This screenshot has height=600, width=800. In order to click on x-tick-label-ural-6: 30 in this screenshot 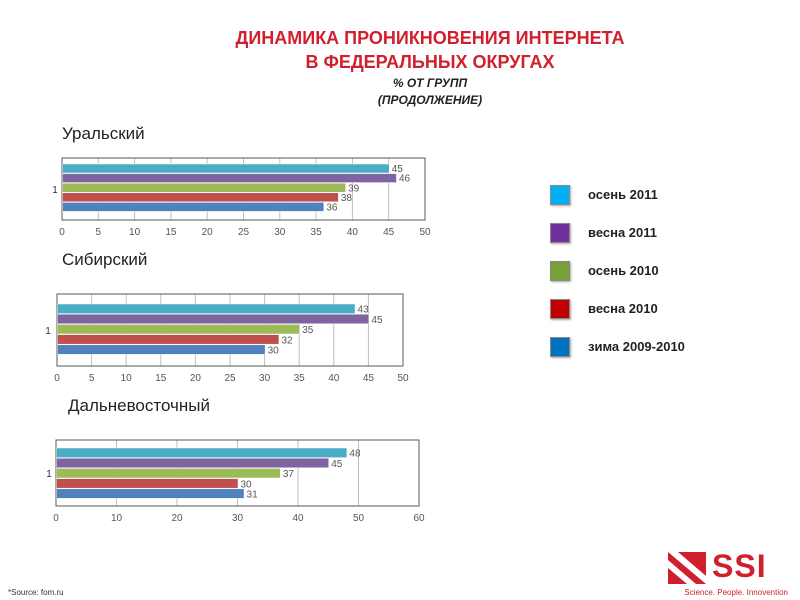, I will do `click(280, 232)`.